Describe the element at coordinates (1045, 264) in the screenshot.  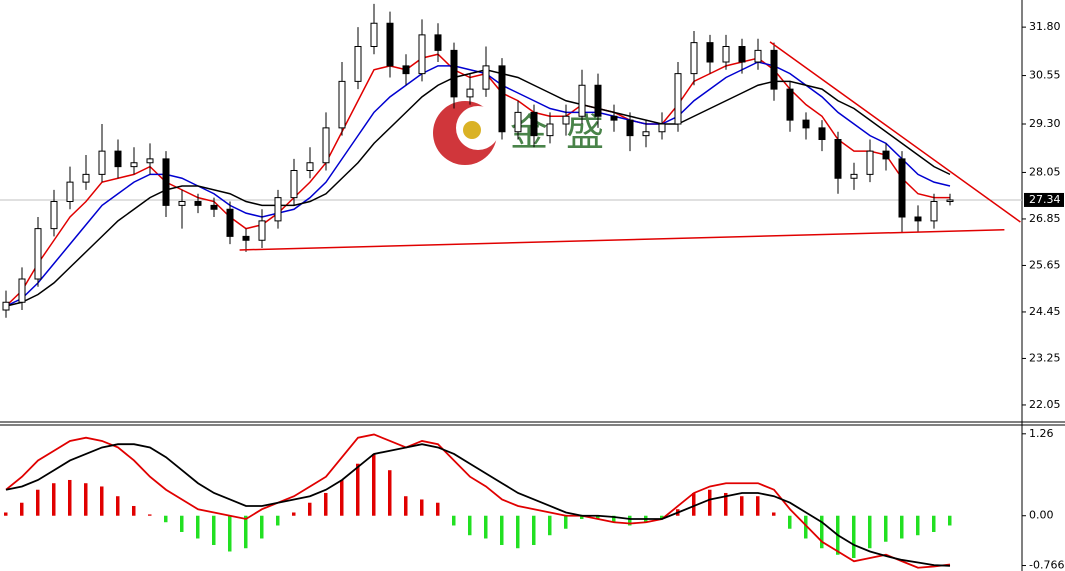
I see `y-tick-label: 25.65` at that location.